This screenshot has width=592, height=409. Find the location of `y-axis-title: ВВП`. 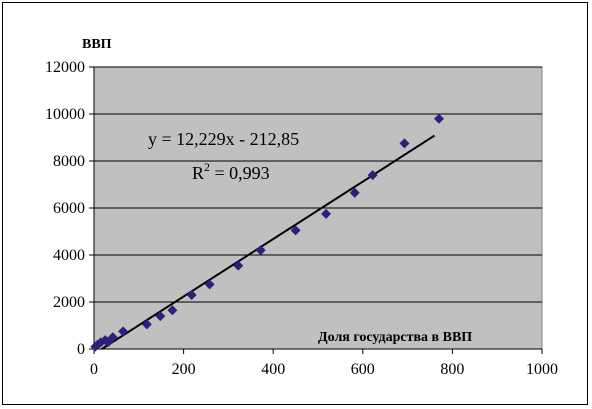

y-axis-title: ВВП is located at coordinates (97, 44).